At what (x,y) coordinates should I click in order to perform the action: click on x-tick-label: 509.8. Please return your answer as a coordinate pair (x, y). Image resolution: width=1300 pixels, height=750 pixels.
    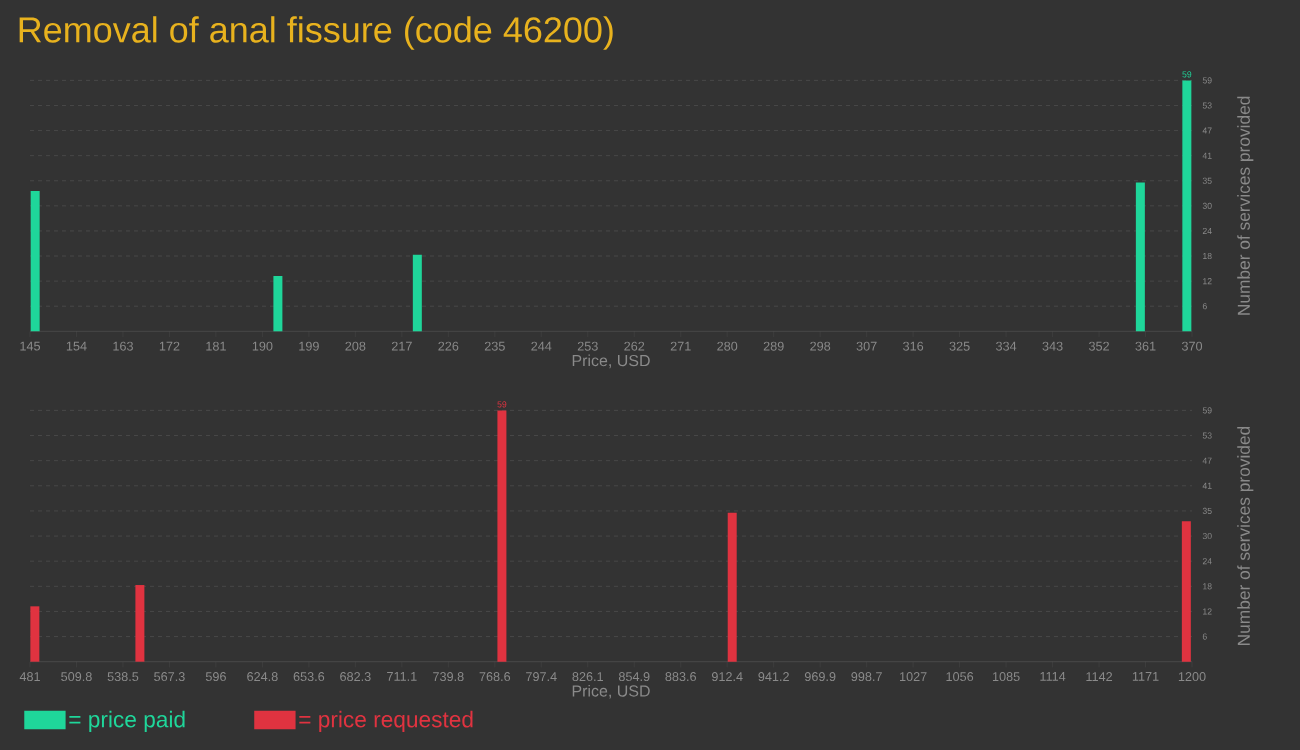
    Looking at the image, I should click on (76, 677).